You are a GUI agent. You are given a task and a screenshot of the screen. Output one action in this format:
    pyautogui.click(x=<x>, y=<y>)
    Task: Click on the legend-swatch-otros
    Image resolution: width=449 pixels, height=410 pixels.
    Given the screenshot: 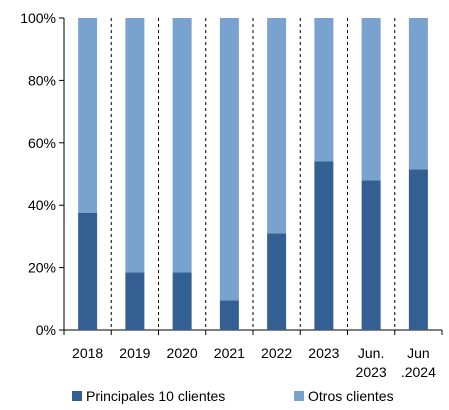 What is the action you would take?
    pyautogui.click(x=299, y=396)
    